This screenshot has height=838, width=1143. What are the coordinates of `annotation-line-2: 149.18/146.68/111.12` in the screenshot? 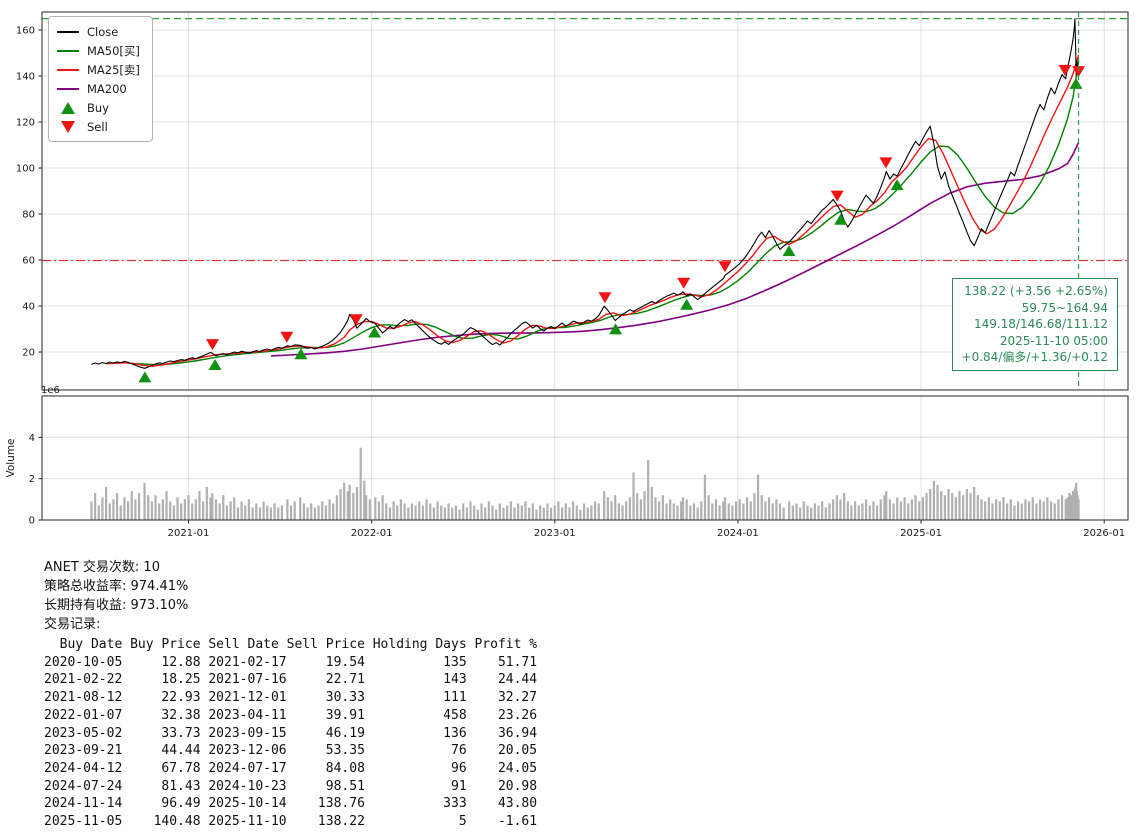 It's located at (1040, 324).